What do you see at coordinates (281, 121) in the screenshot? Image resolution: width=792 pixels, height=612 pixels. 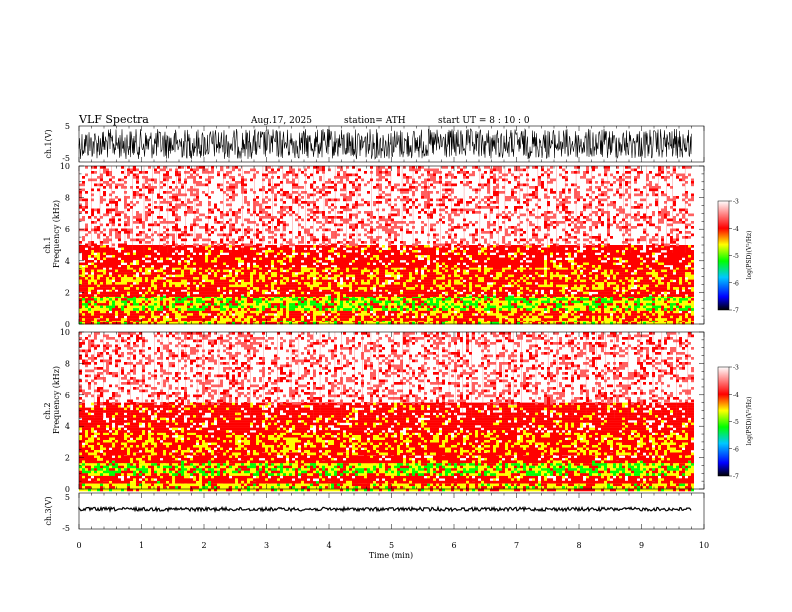 I see `date-label: Aug.17, 2025` at bounding box center [281, 121].